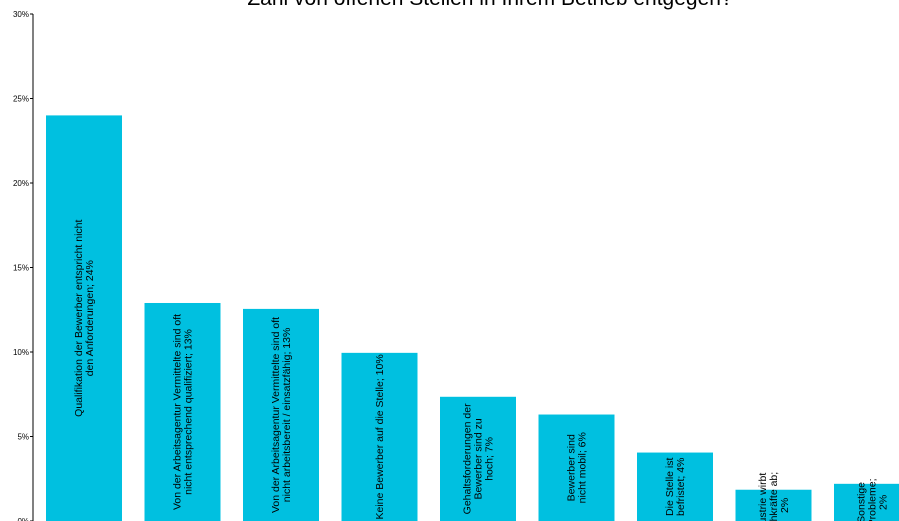 The image size is (899, 521). Describe the element at coordinates (287, 415) in the screenshot. I see `bar-data-label-line: nicht arbeitsbereit / einsatzfähig; 13%` at that location.